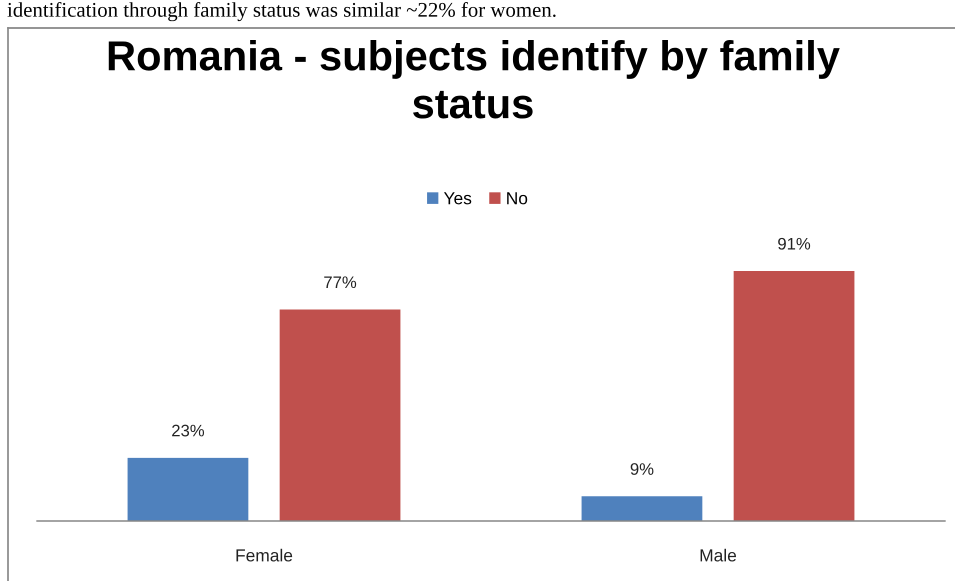 Image resolution: width=955 pixels, height=581 pixels. Describe the element at coordinates (458, 198) in the screenshot. I see `legend-label: Yes` at that location.